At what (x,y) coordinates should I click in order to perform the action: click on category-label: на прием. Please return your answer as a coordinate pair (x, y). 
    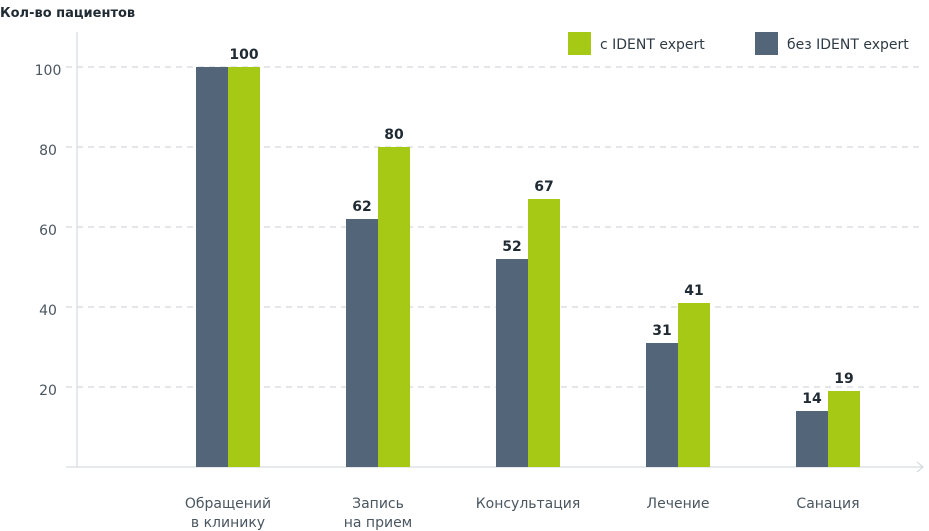
    Looking at the image, I should click on (378, 523).